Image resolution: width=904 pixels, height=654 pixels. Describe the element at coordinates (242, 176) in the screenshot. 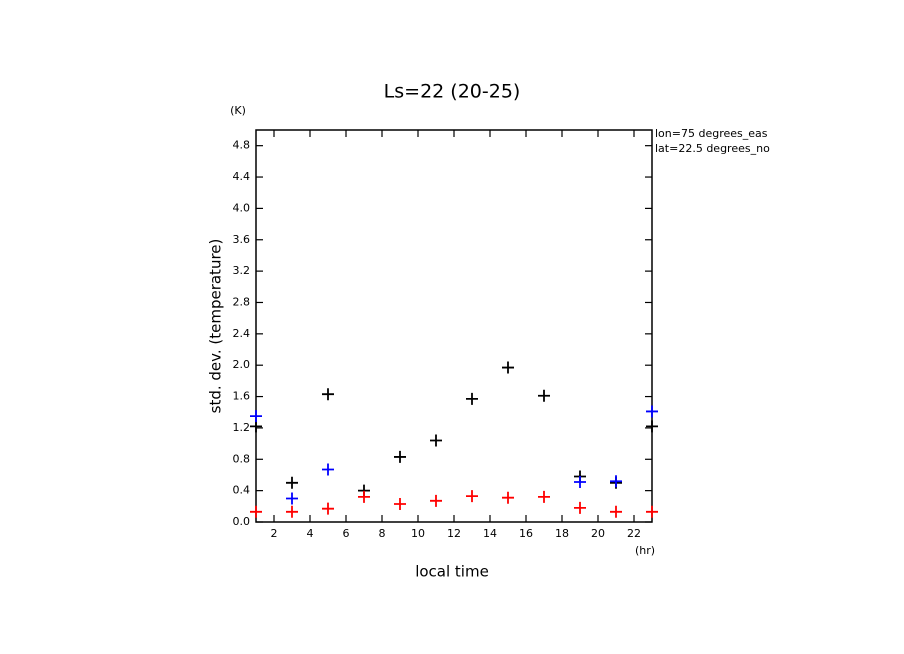

I see `y-tick-label: 4.4` at that location.